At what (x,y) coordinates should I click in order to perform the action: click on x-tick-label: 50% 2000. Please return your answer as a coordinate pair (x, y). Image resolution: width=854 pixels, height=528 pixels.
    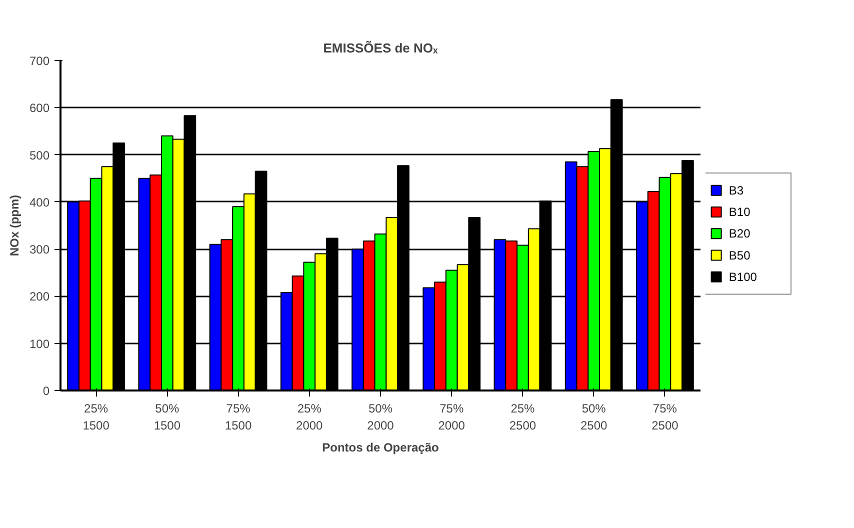
    Looking at the image, I should click on (380, 417).